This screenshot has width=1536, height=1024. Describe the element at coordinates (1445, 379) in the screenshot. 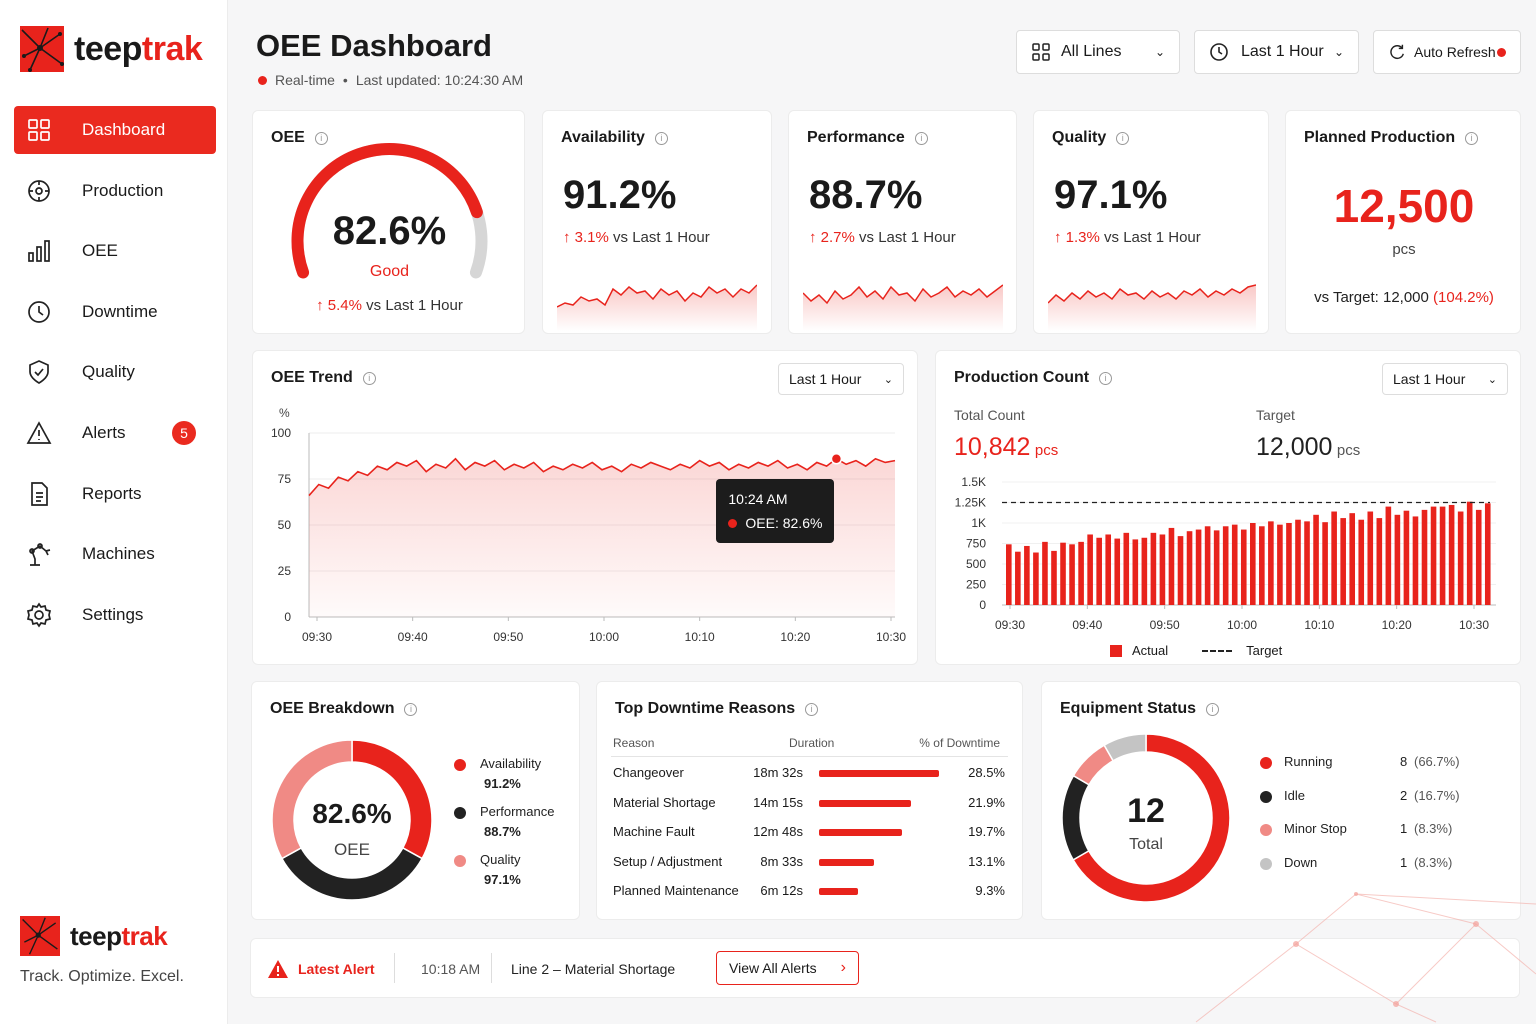

I see `production-range-dropdown: Last 1 Hour ⌄` at that location.